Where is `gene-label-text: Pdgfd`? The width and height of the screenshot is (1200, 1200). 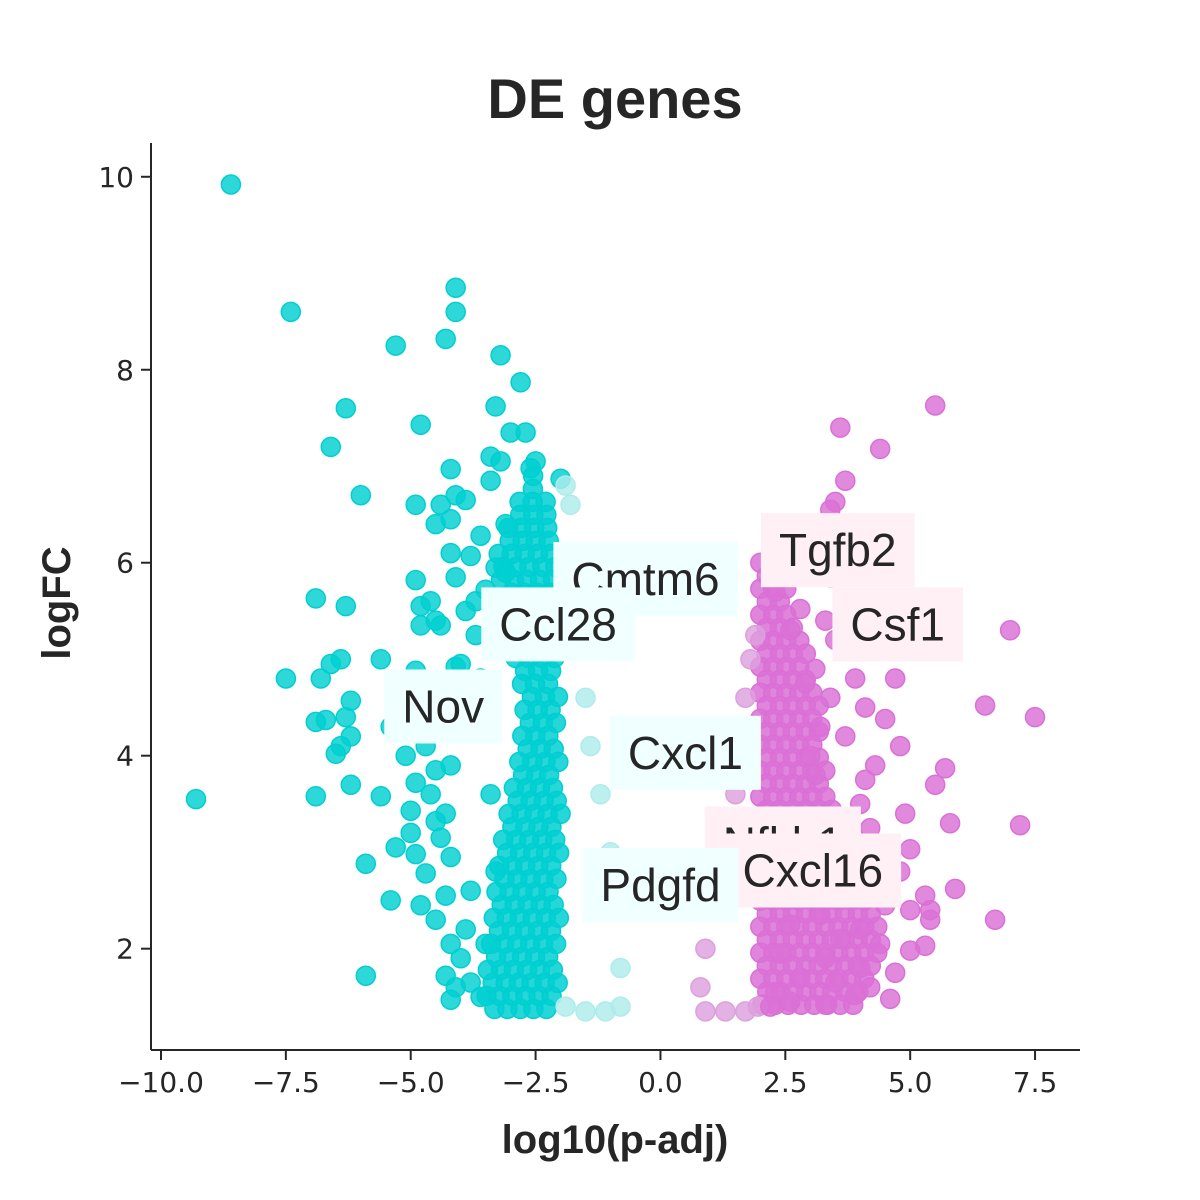 gene-label-text: Pdgfd is located at coordinates (660, 885).